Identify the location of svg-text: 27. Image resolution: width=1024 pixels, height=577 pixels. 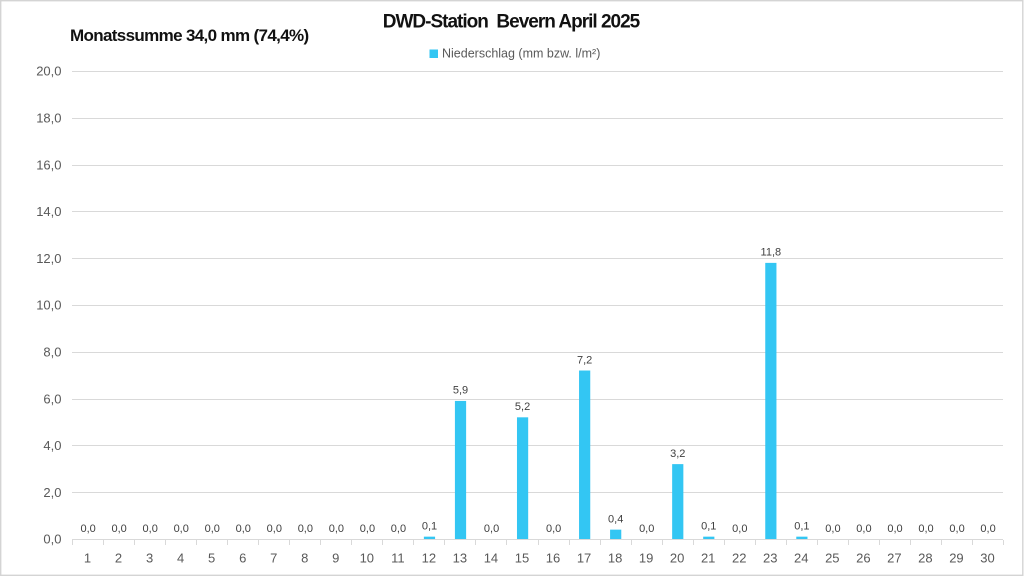
(894, 558).